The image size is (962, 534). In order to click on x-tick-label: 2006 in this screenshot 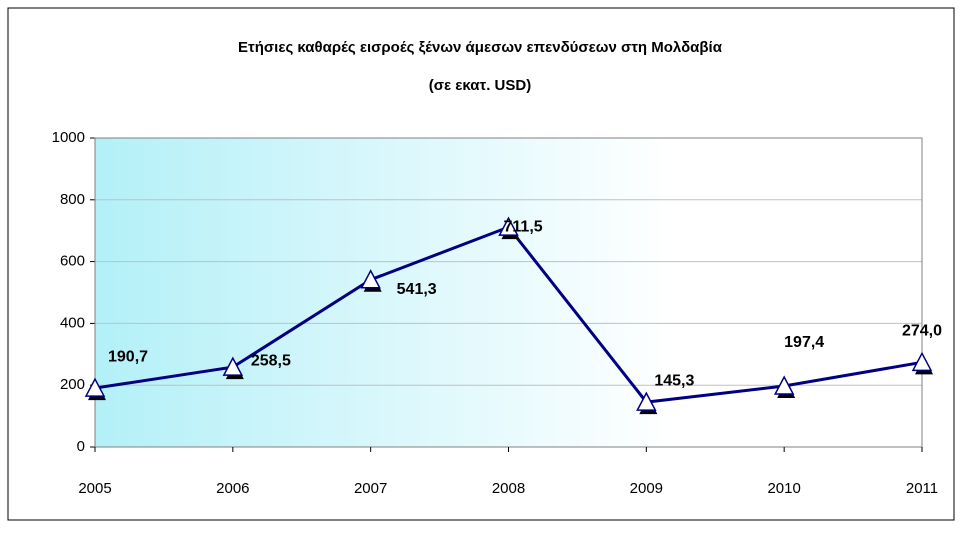, I will do `click(232, 488)`.